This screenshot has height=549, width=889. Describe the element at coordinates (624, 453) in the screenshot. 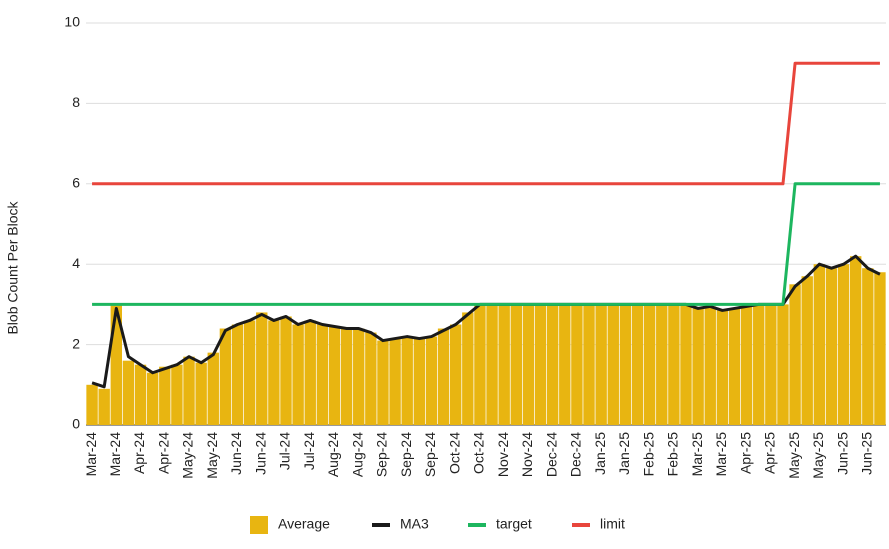

I see `x-tick-label: Jan-25` at that location.